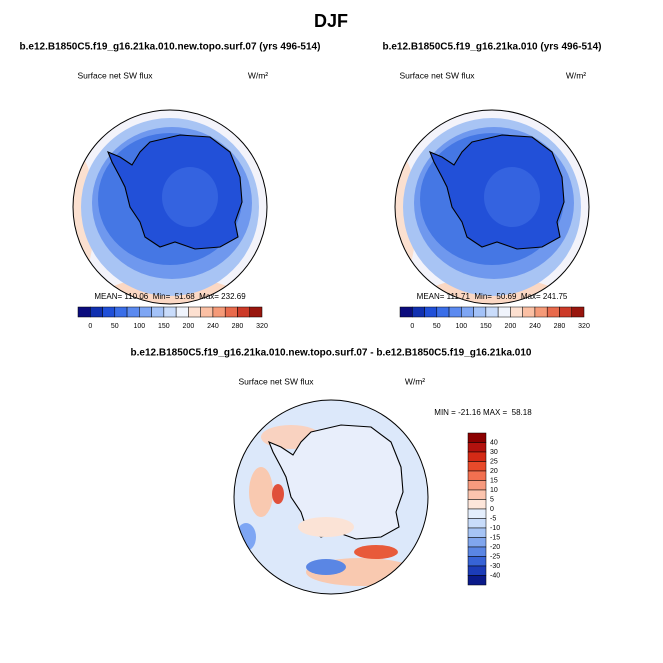 The height and width of the screenshot is (663, 663). Describe the element at coordinates (494, 471) in the screenshot. I see `colorbar-label: 20` at that location.